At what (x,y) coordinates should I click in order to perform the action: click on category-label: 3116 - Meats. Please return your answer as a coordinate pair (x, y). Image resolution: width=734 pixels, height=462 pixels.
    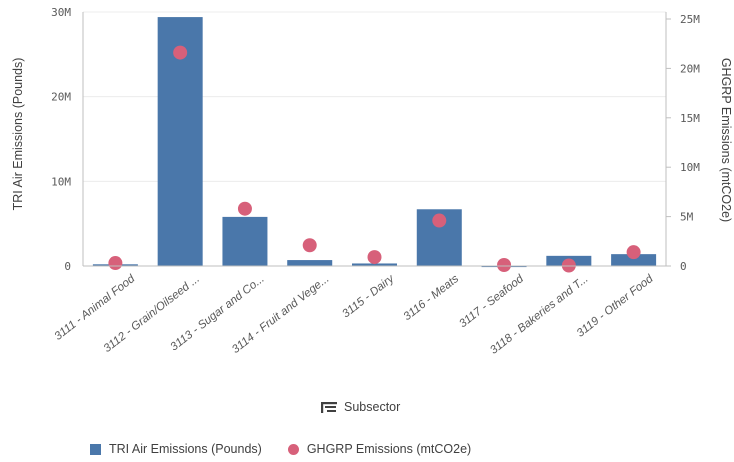
    Looking at the image, I should click on (432, 298).